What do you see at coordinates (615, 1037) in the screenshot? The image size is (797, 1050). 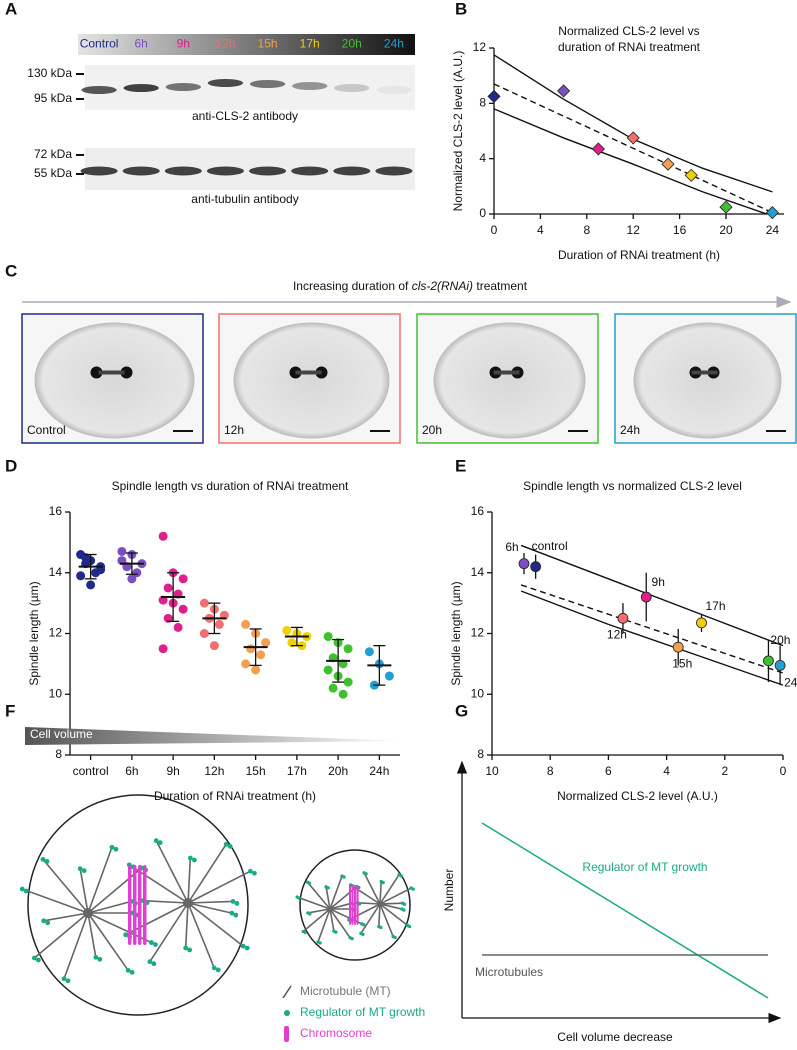 I see `x-axis-label: Cell volume decrease` at bounding box center [615, 1037].